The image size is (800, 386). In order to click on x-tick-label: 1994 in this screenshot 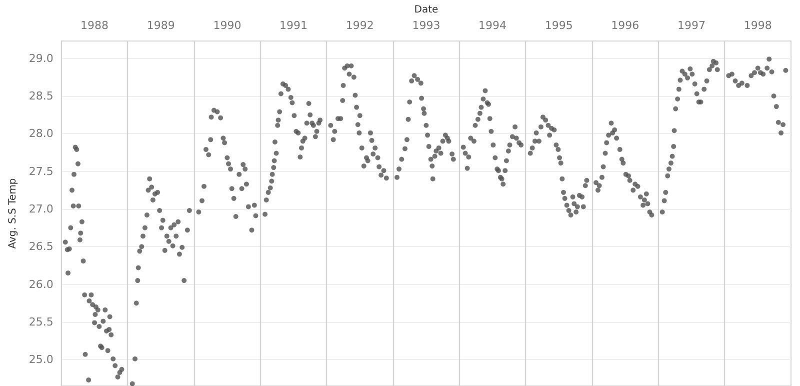, I will do `click(492, 25)`.